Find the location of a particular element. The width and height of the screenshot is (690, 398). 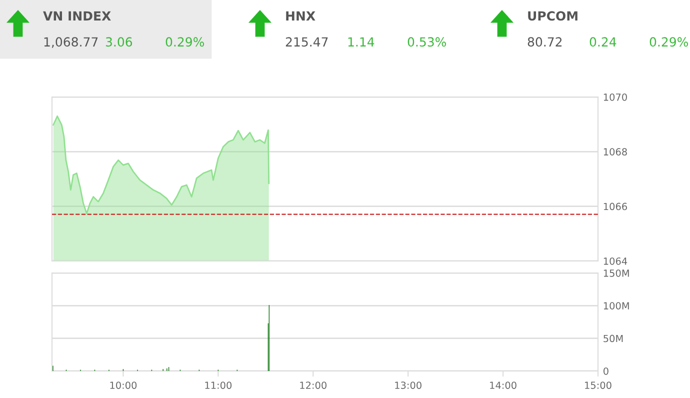

y-tick-label: 0 is located at coordinates (606, 371).